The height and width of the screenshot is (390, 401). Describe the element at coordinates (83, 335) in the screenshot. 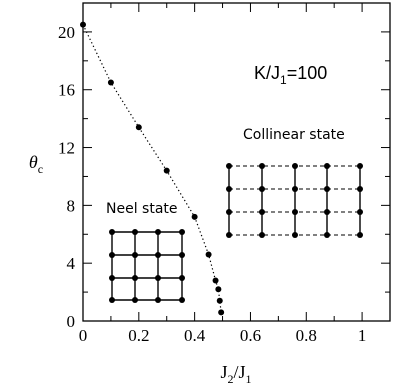

I see `x-tick-label: 0` at that location.